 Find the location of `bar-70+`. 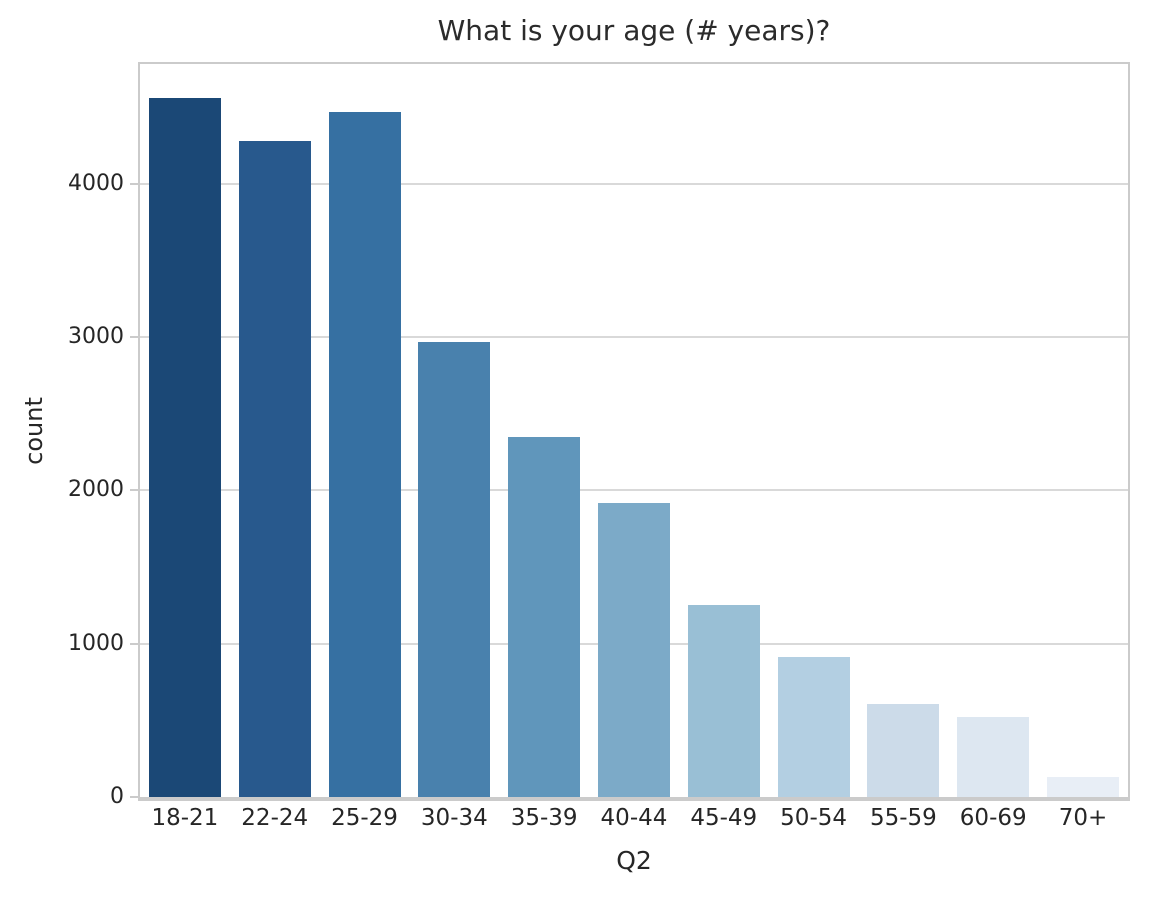

bar-70+ is located at coordinates (1083, 787).